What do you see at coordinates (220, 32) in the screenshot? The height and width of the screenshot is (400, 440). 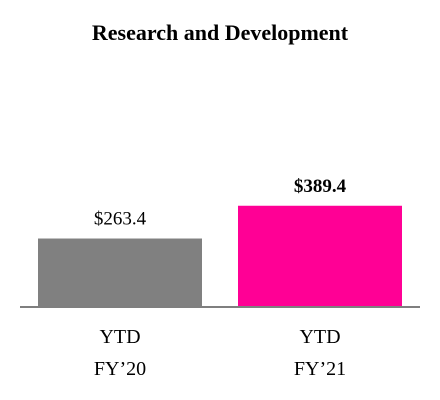 I see `chart-title: Research and Development` at bounding box center [220, 32].